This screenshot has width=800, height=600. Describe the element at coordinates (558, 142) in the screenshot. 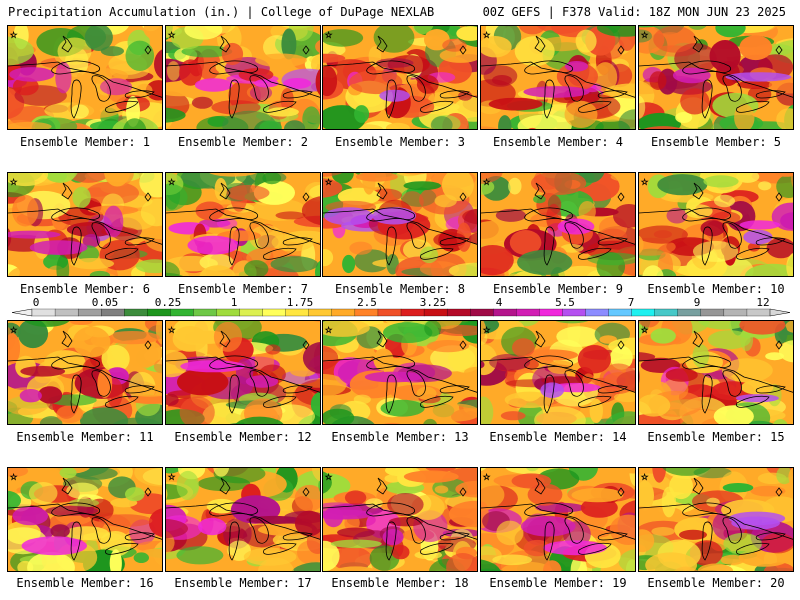

I see `ensemble-member-caption: Ensemble Member: 4` at that location.